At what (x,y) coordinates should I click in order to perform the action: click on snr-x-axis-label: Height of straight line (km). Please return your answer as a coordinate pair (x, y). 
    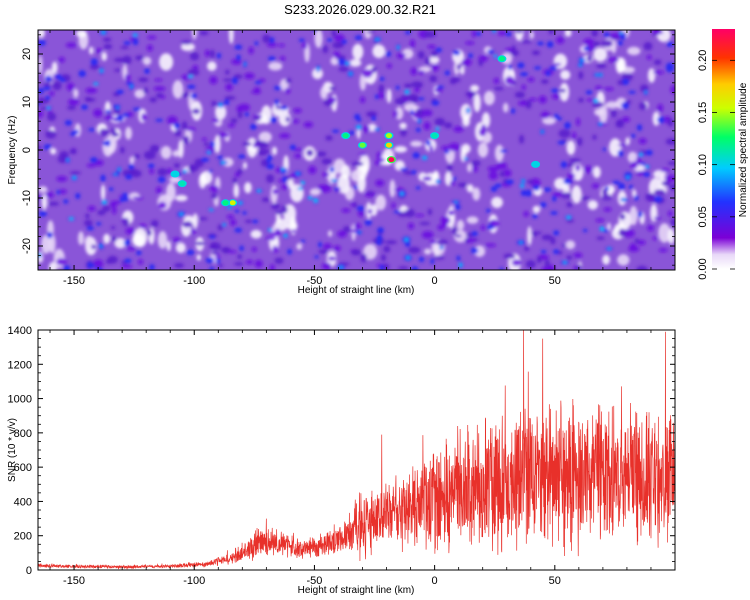
    Looking at the image, I should click on (356, 590).